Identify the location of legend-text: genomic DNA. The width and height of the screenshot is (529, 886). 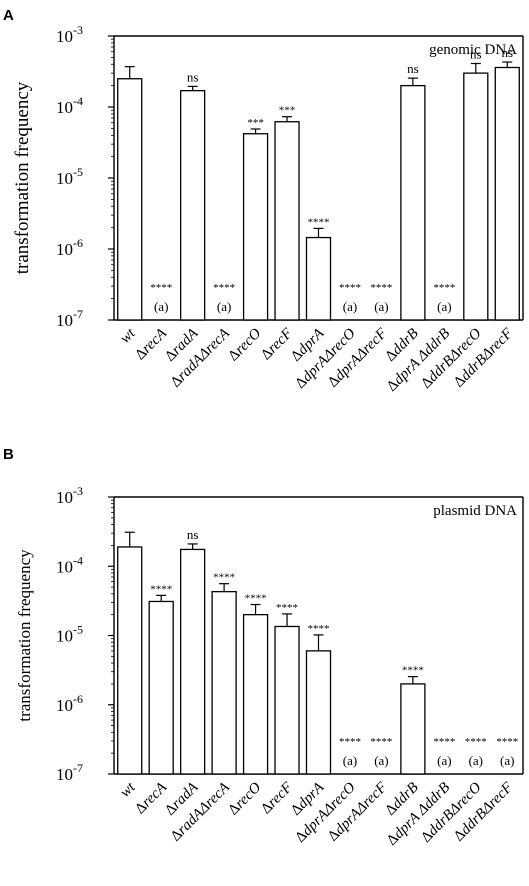
(473, 50).